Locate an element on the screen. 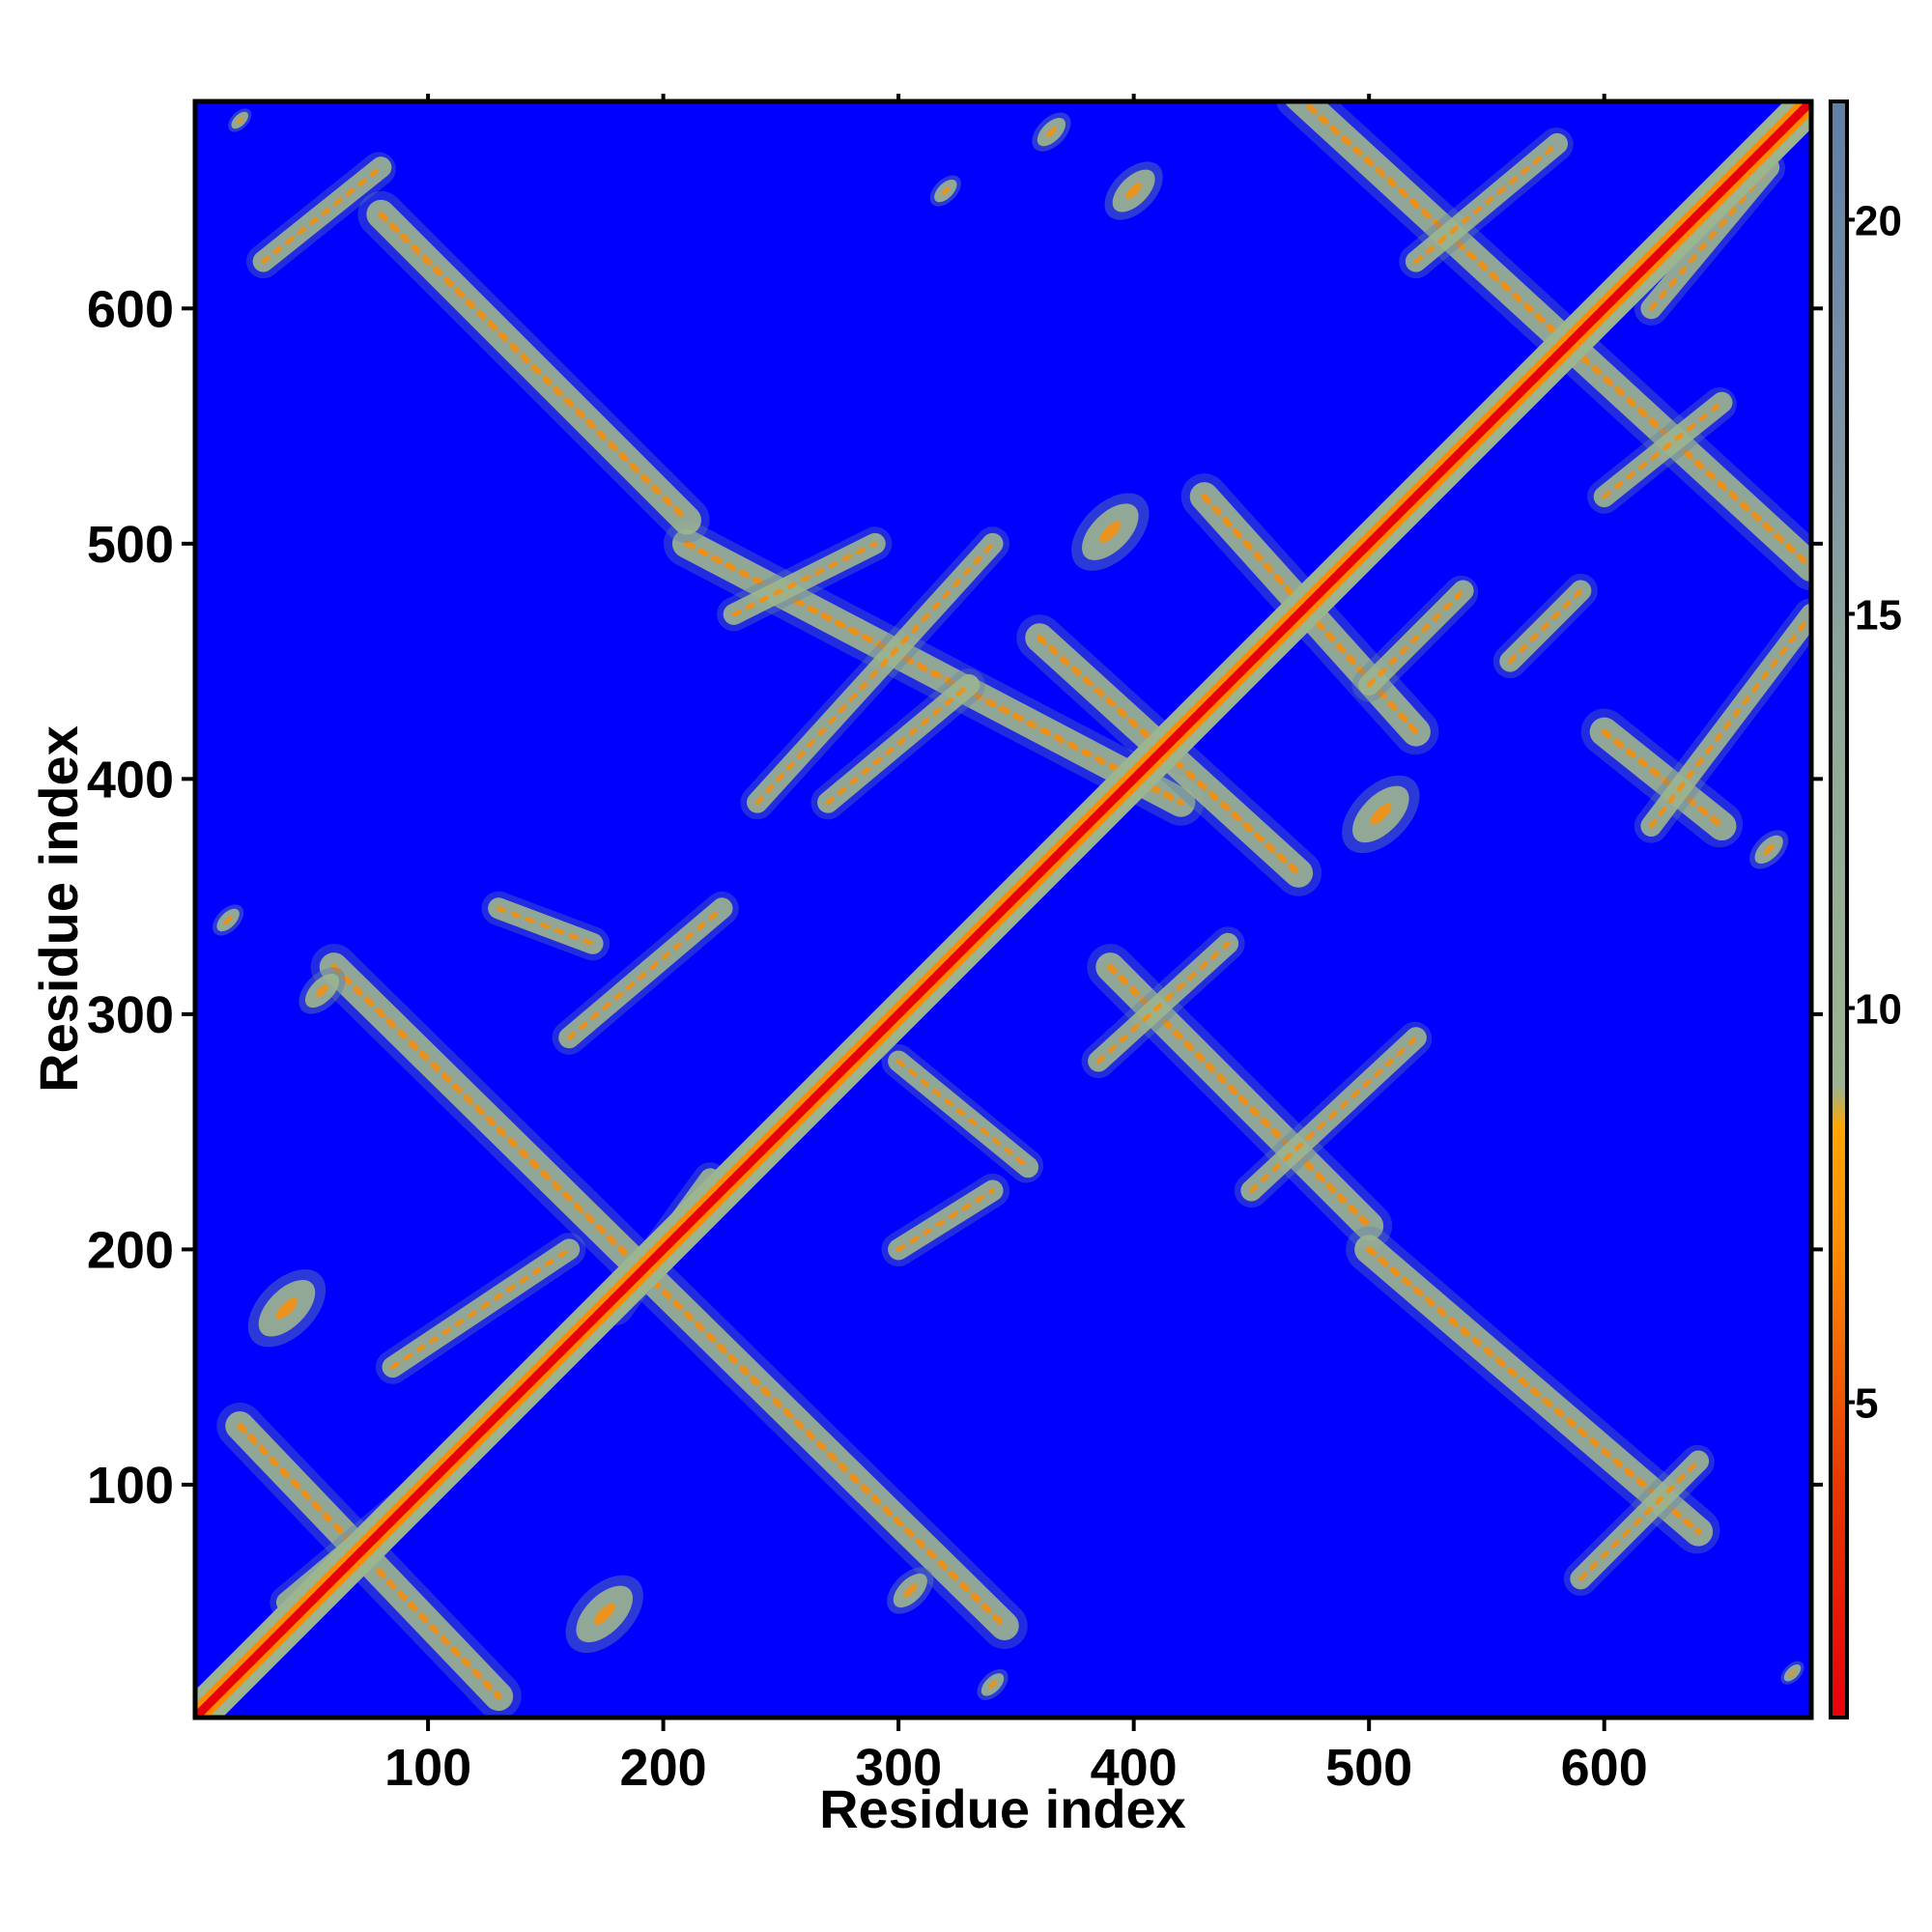  crossing-band-5-core is located at coordinates (874, 673).